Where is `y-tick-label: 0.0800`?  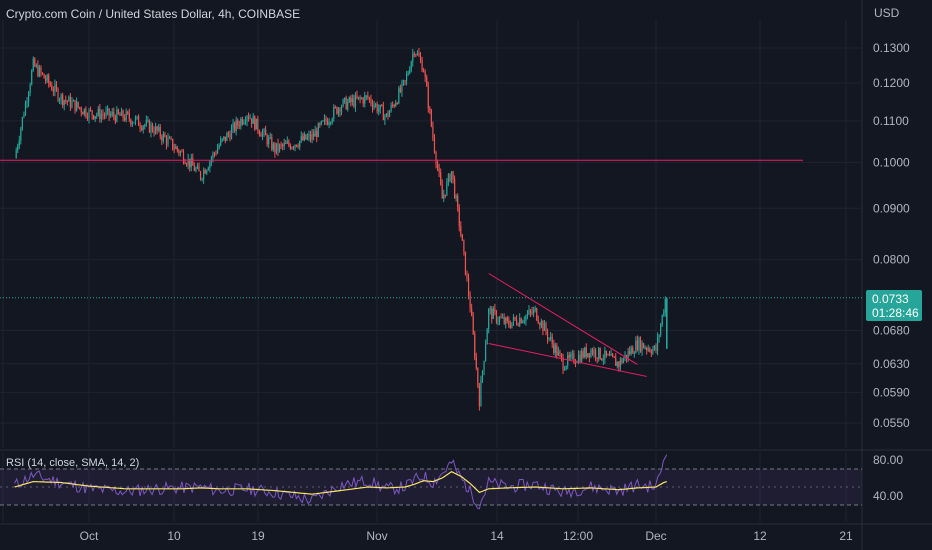 y-tick-label: 0.0800 is located at coordinates (891, 260).